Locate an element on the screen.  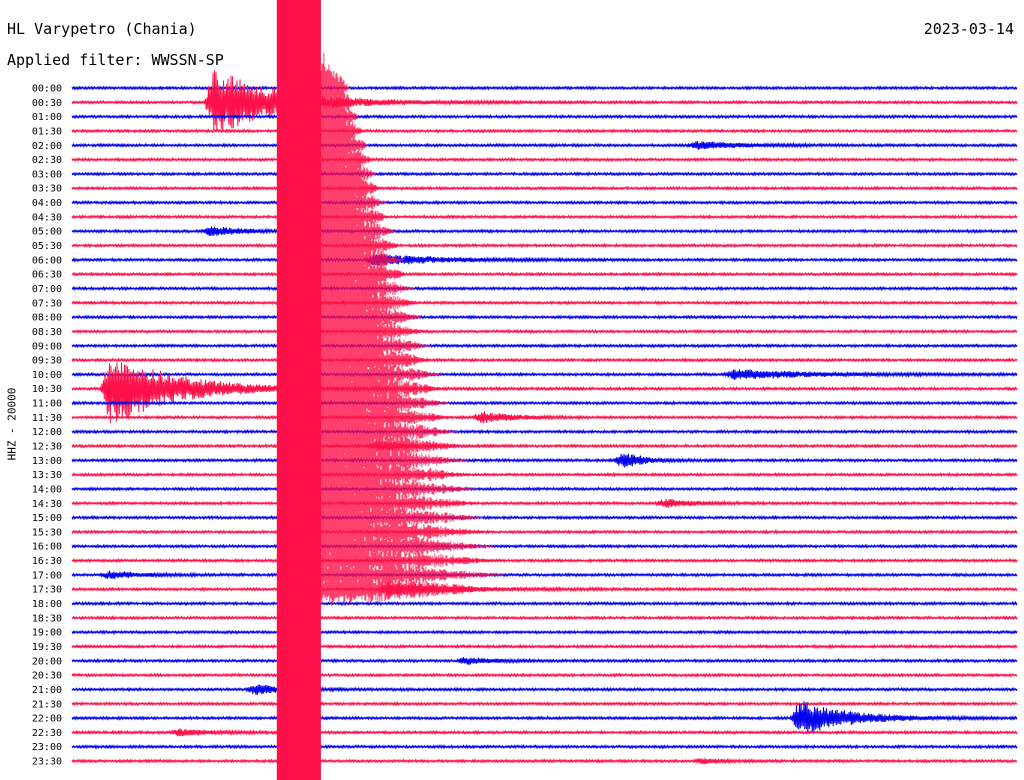
row-label-0730: 07:30 is located at coordinates (47, 303).